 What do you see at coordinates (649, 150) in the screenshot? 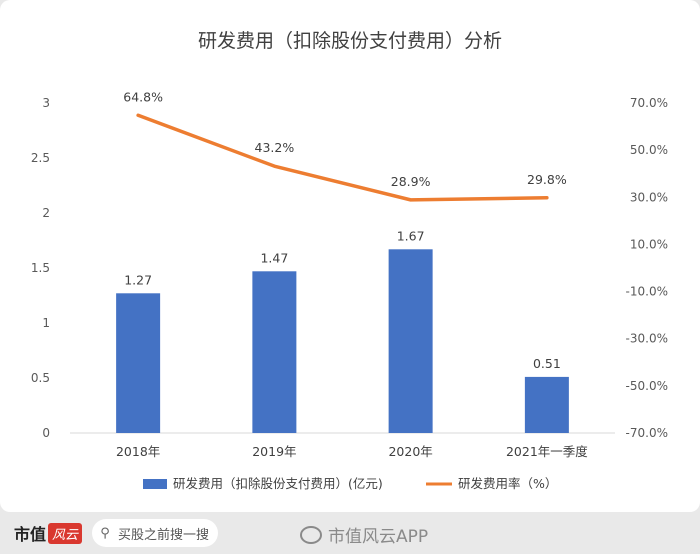
I see `right-axis-tick-label: 50.0%` at bounding box center [649, 150].